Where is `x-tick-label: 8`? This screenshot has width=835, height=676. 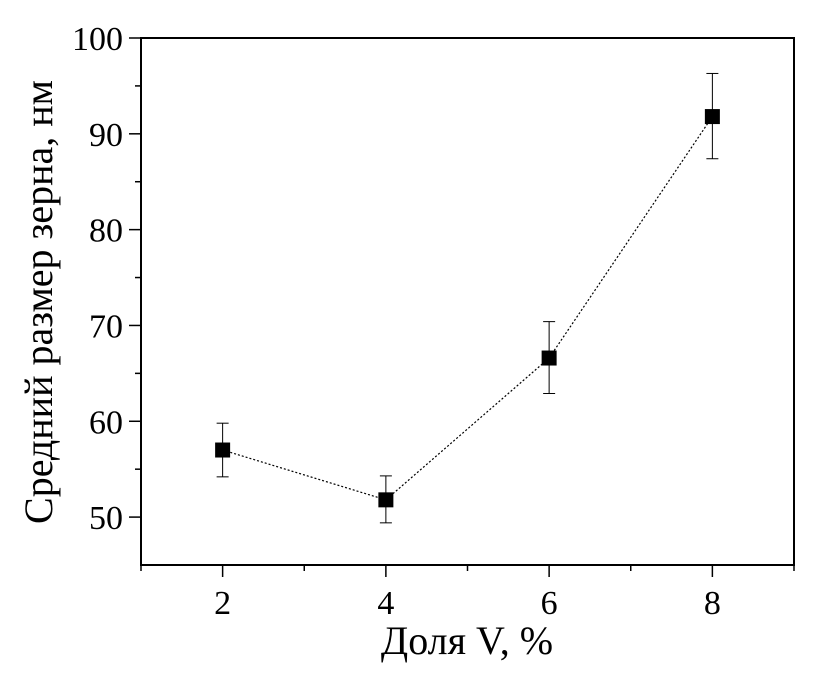
x-tick-label: 8 is located at coordinates (712, 603).